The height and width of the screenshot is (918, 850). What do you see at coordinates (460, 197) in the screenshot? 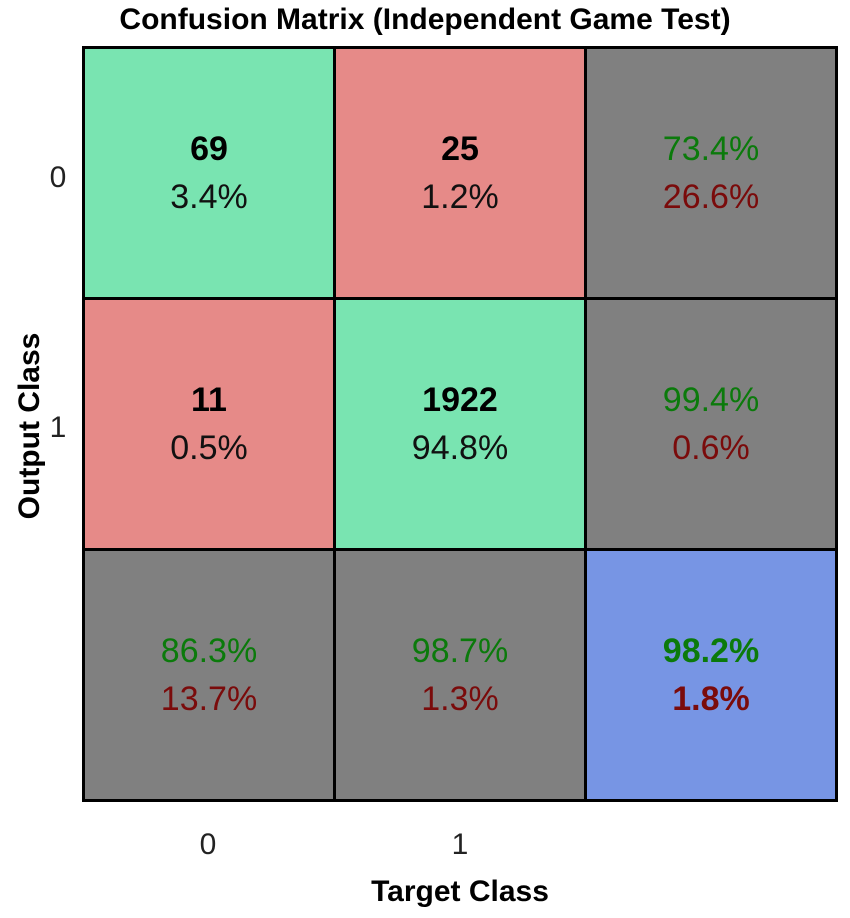
I see `cell-percent: 1.2%` at bounding box center [460, 197].